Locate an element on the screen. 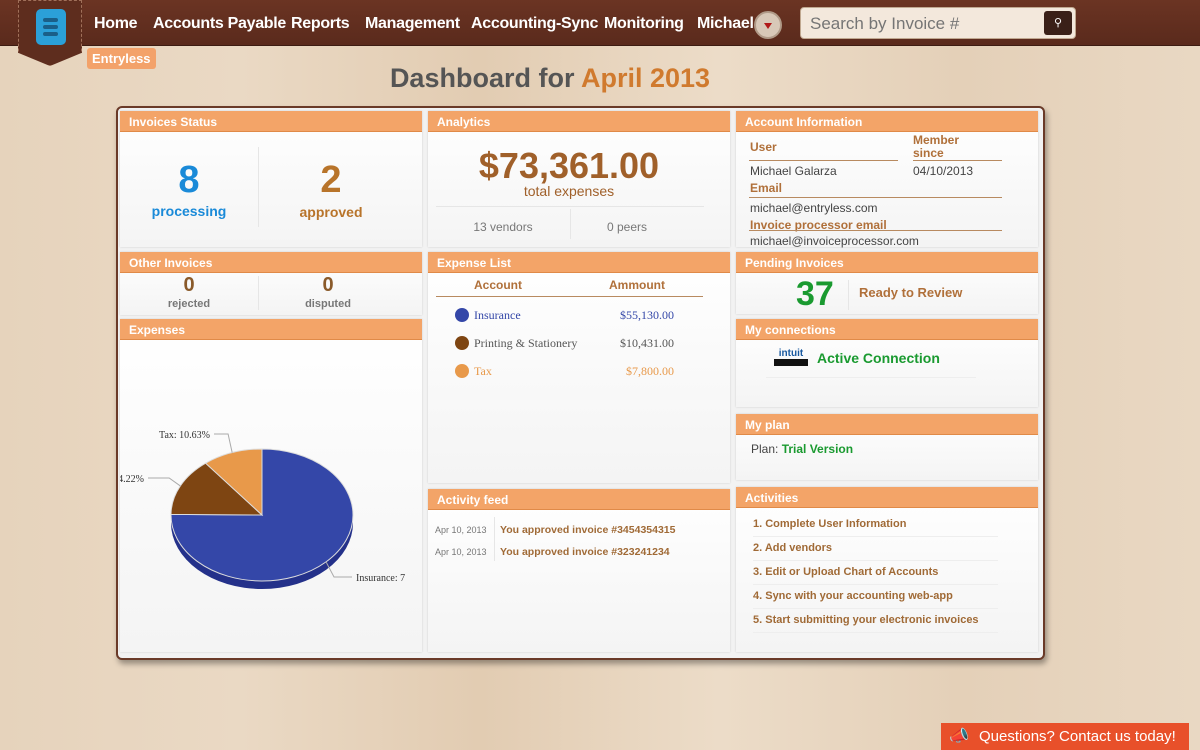 The height and width of the screenshot is (750, 1200). expense-amount: $55,130.00 is located at coordinates (647, 315).